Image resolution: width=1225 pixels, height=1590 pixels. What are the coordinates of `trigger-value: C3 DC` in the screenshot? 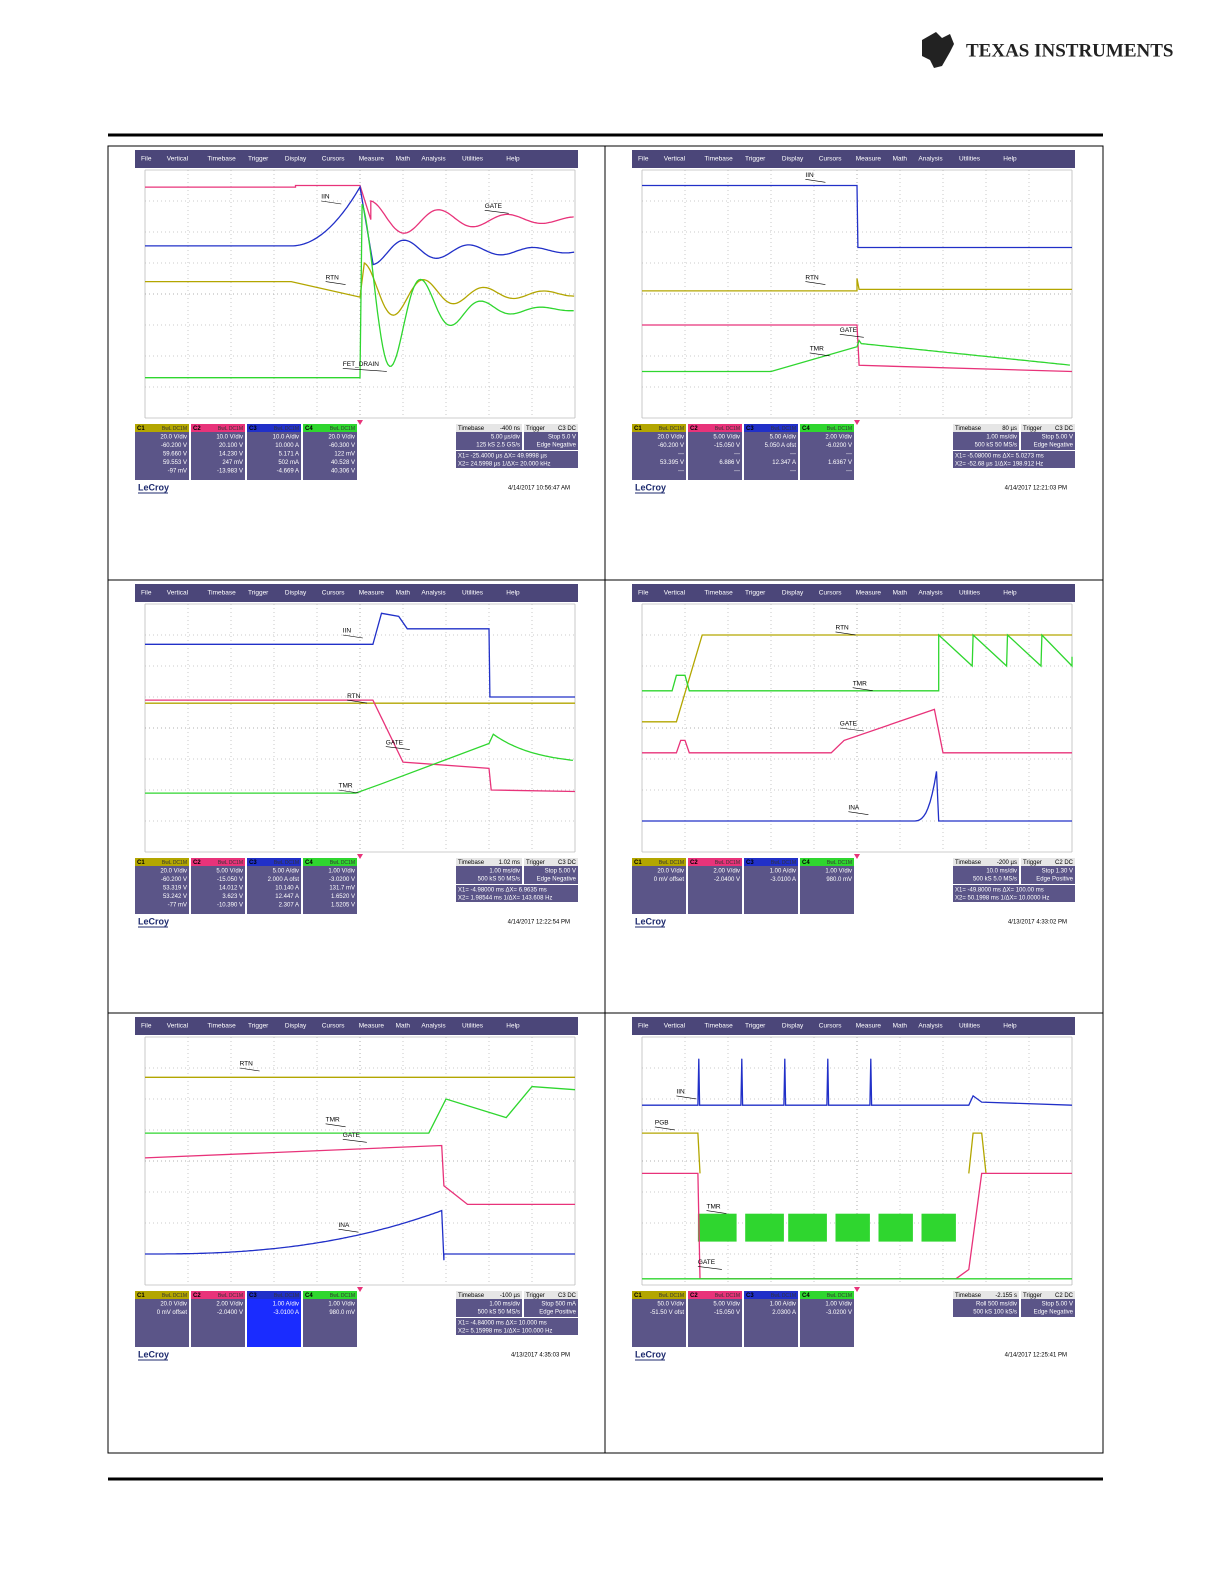 It's located at (567, 863).